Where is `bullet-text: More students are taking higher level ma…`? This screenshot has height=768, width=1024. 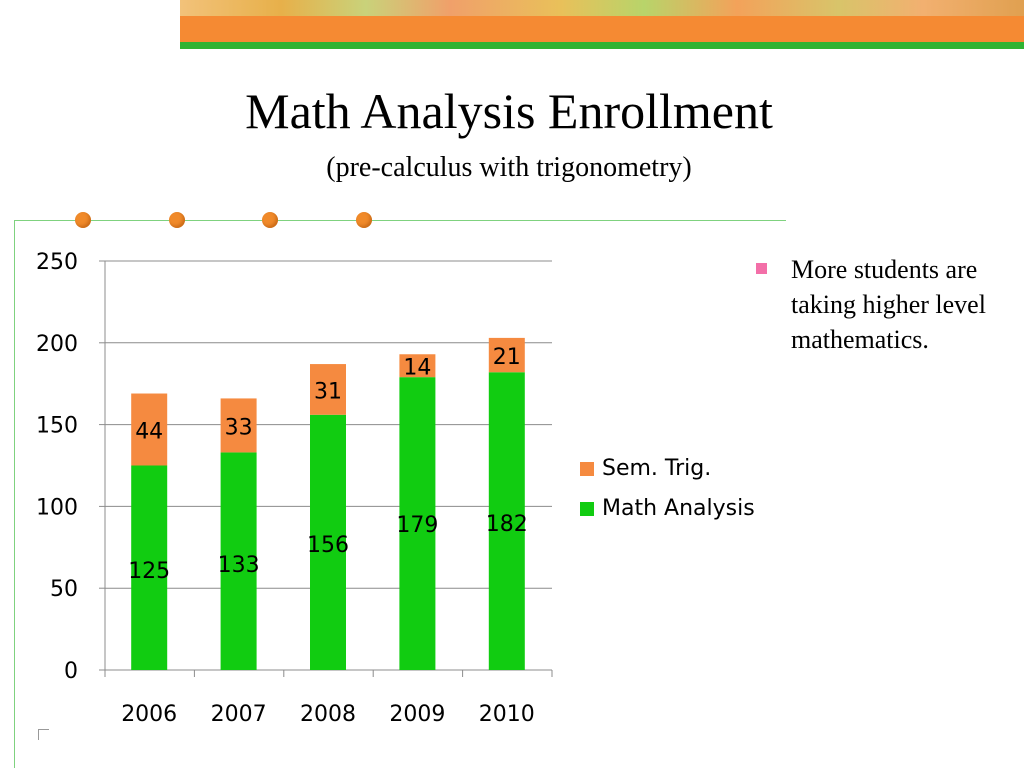 bullet-text: More students are taking higher level ma… is located at coordinates (888, 304).